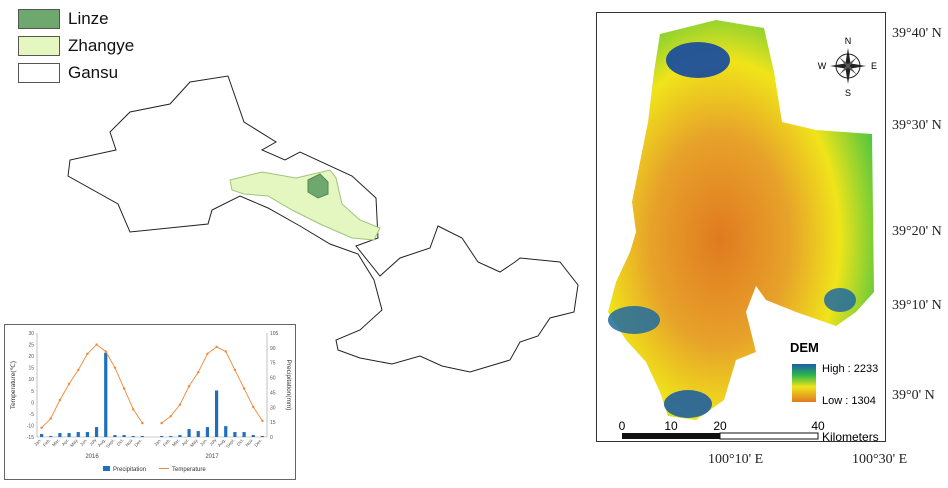 This screenshot has height=488, width=948. What do you see at coordinates (32, 415) in the screenshot?
I see `y-tick-label: -5` at bounding box center [32, 415].